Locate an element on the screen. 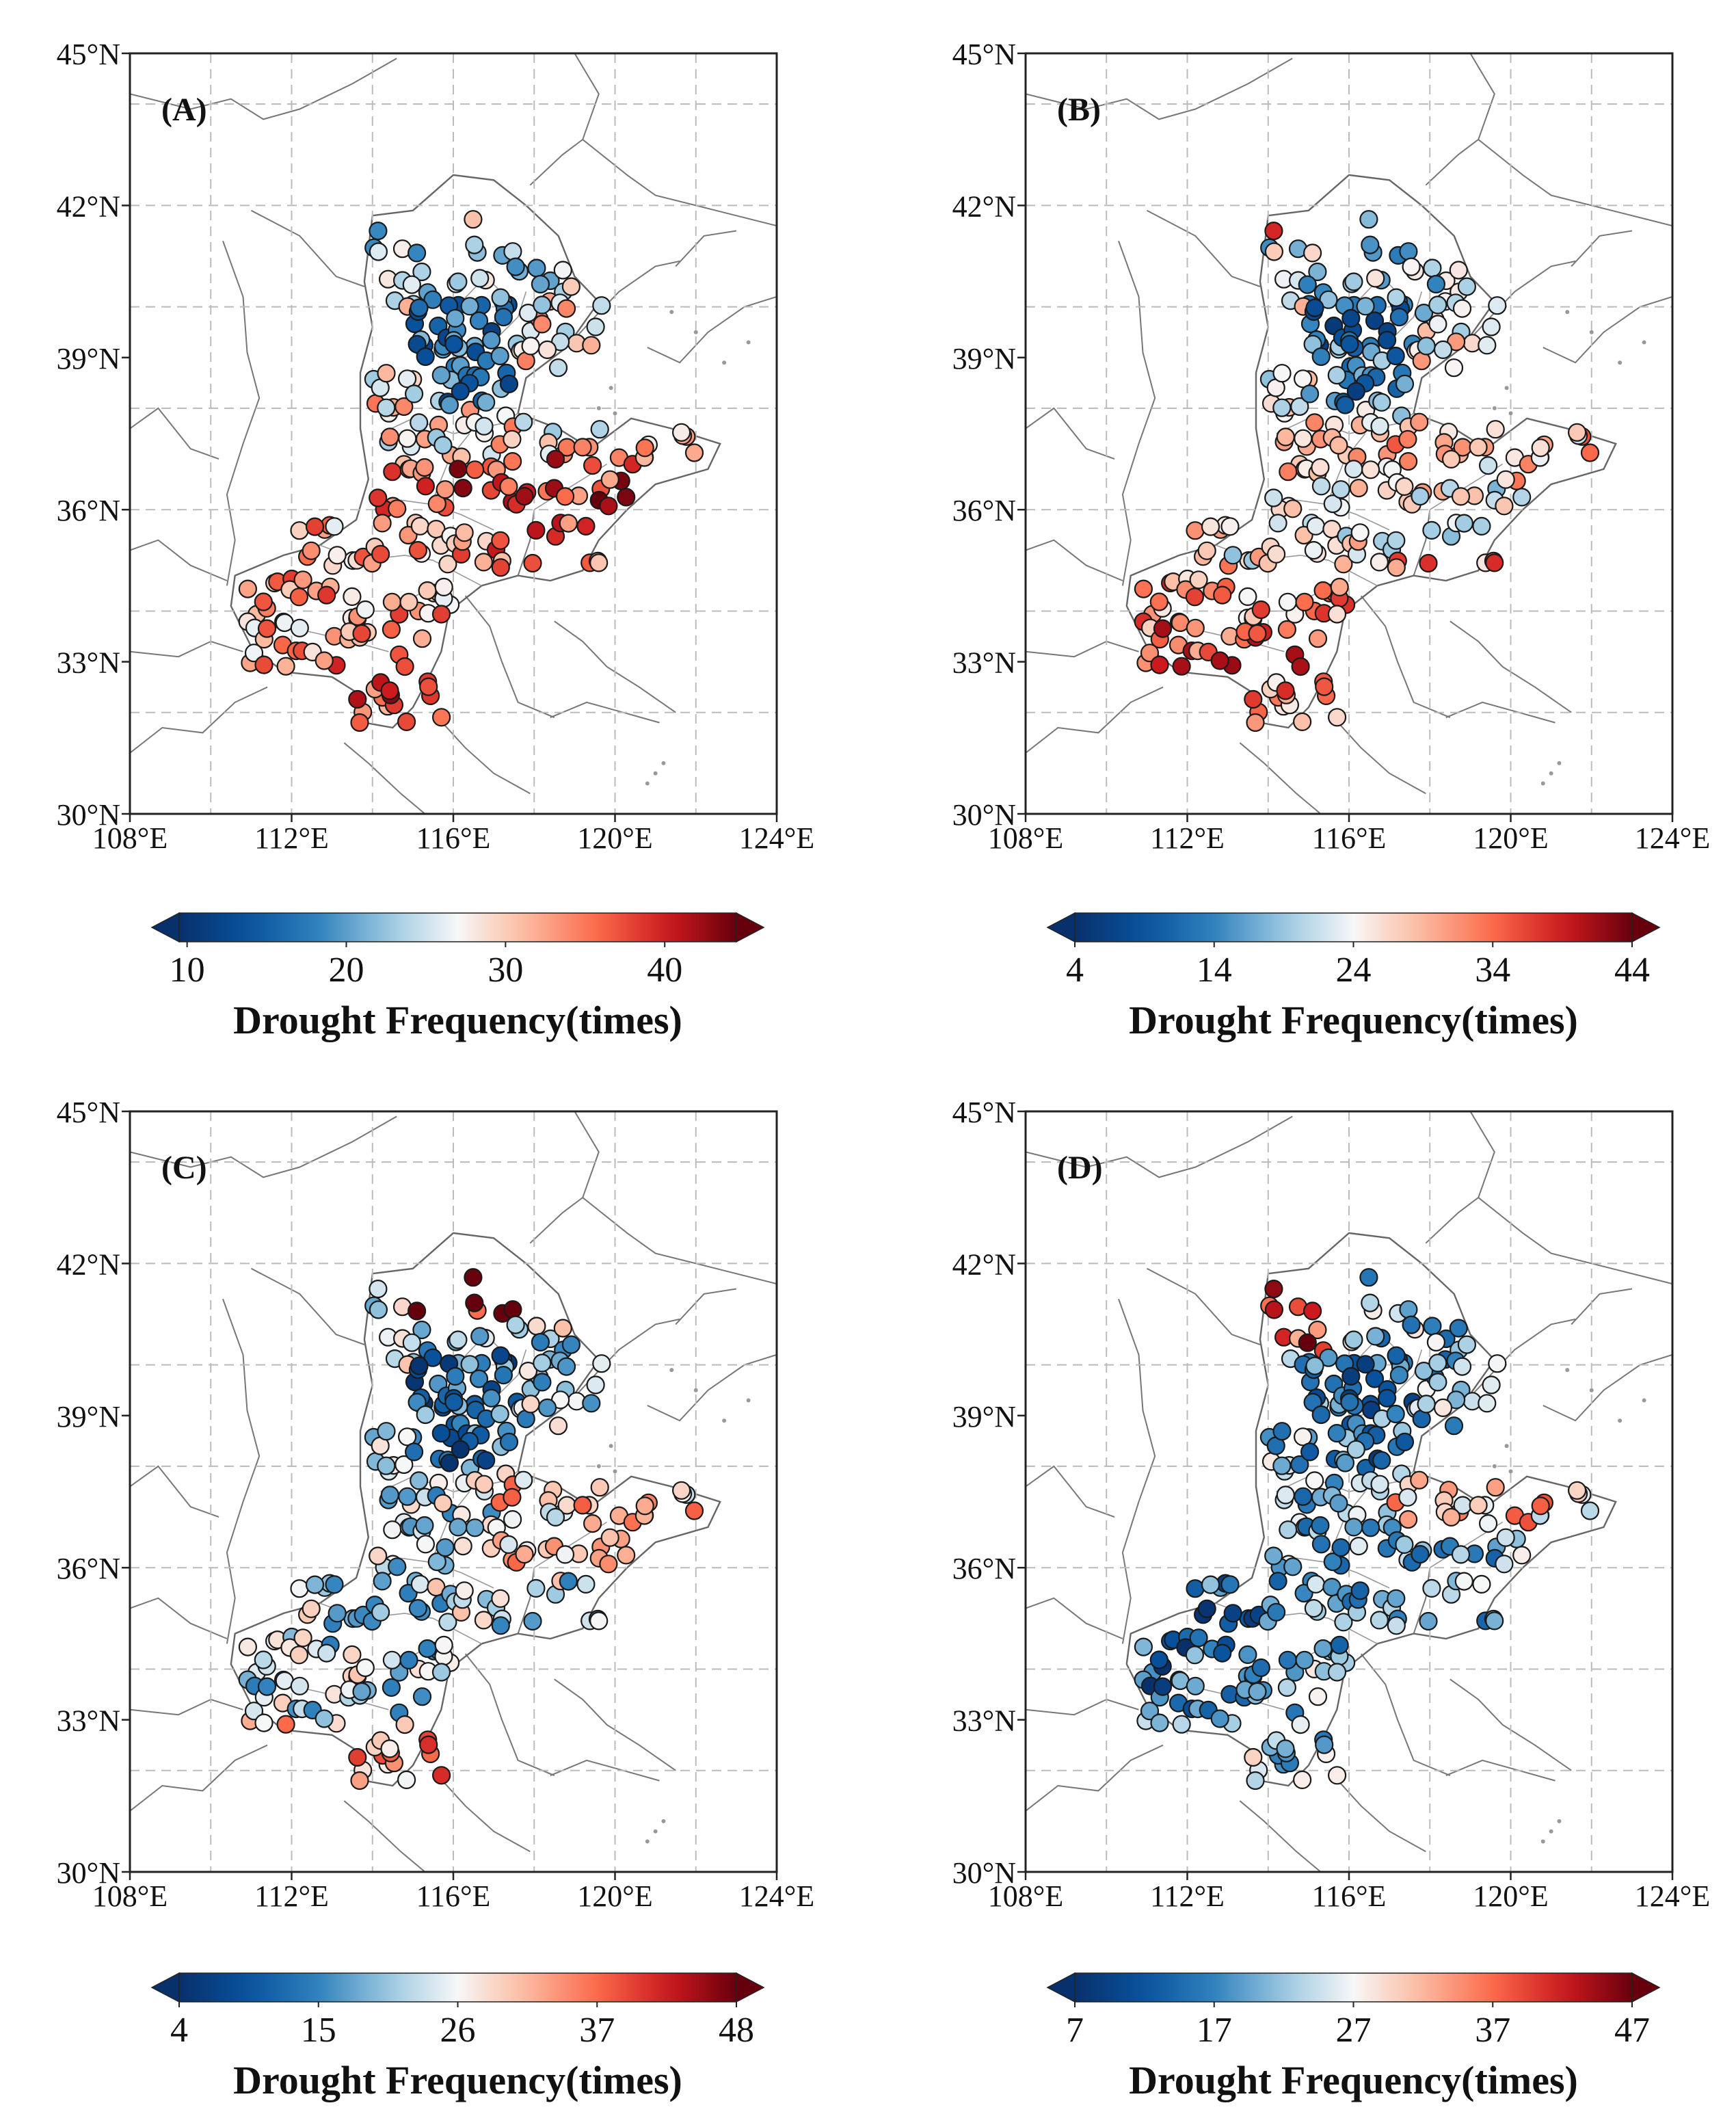 The width and height of the screenshot is (1736, 2127). colorbar-tick-label: 34 is located at coordinates (1492, 970).